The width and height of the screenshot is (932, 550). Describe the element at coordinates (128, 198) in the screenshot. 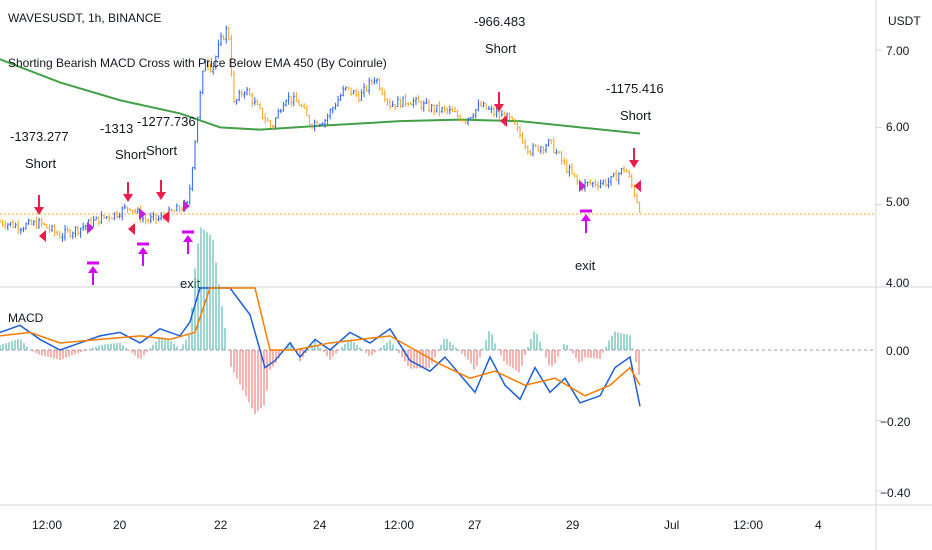

I see `short-2-arrow-head` at that location.